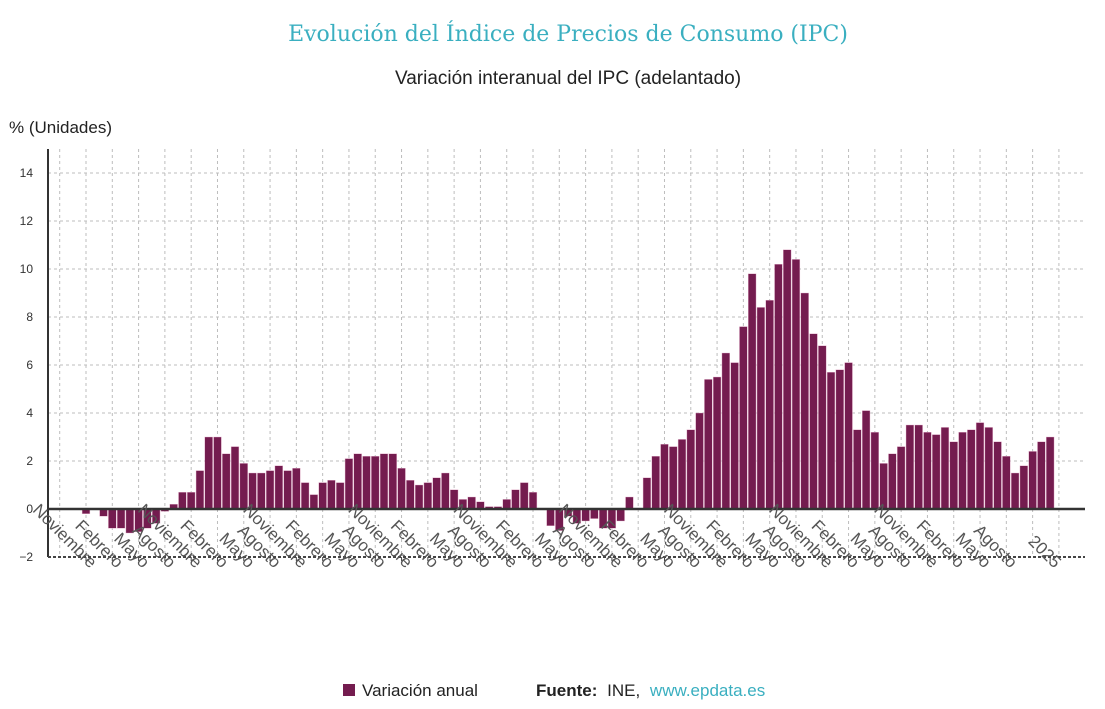 The image size is (1105, 709). I want to click on y-axis-label: % (Unidades), so click(60, 127).